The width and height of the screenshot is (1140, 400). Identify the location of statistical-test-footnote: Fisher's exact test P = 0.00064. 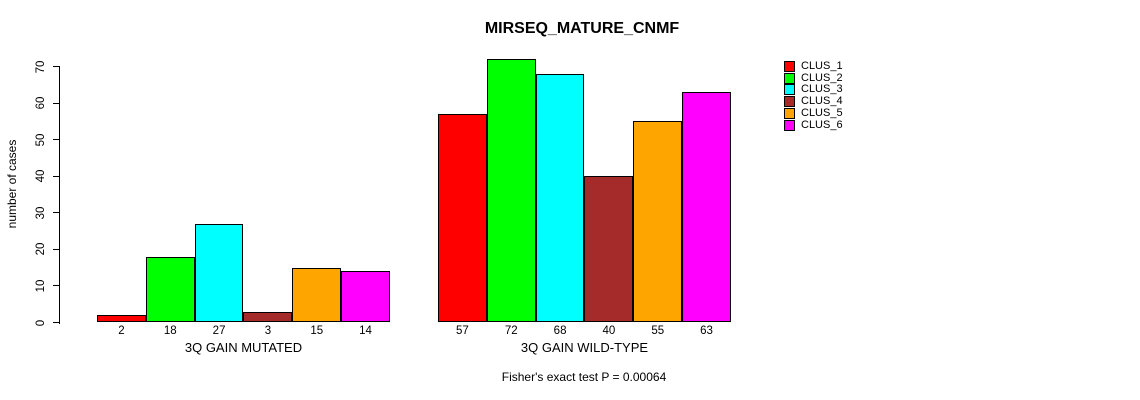
(584, 377).